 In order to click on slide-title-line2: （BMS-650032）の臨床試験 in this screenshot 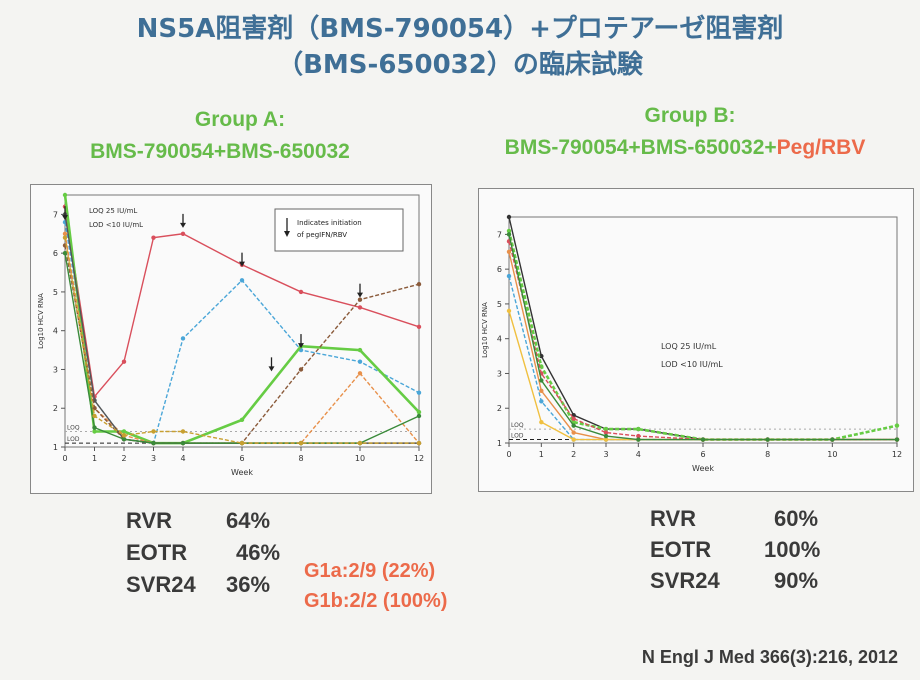, I will do `click(460, 65)`.